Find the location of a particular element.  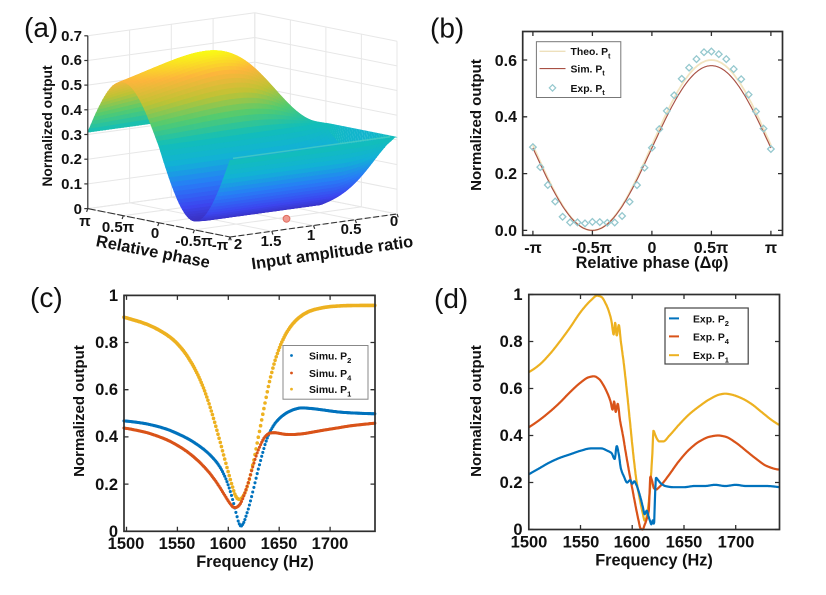

svg-text: Theo. Pt is located at coordinates (591, 53).